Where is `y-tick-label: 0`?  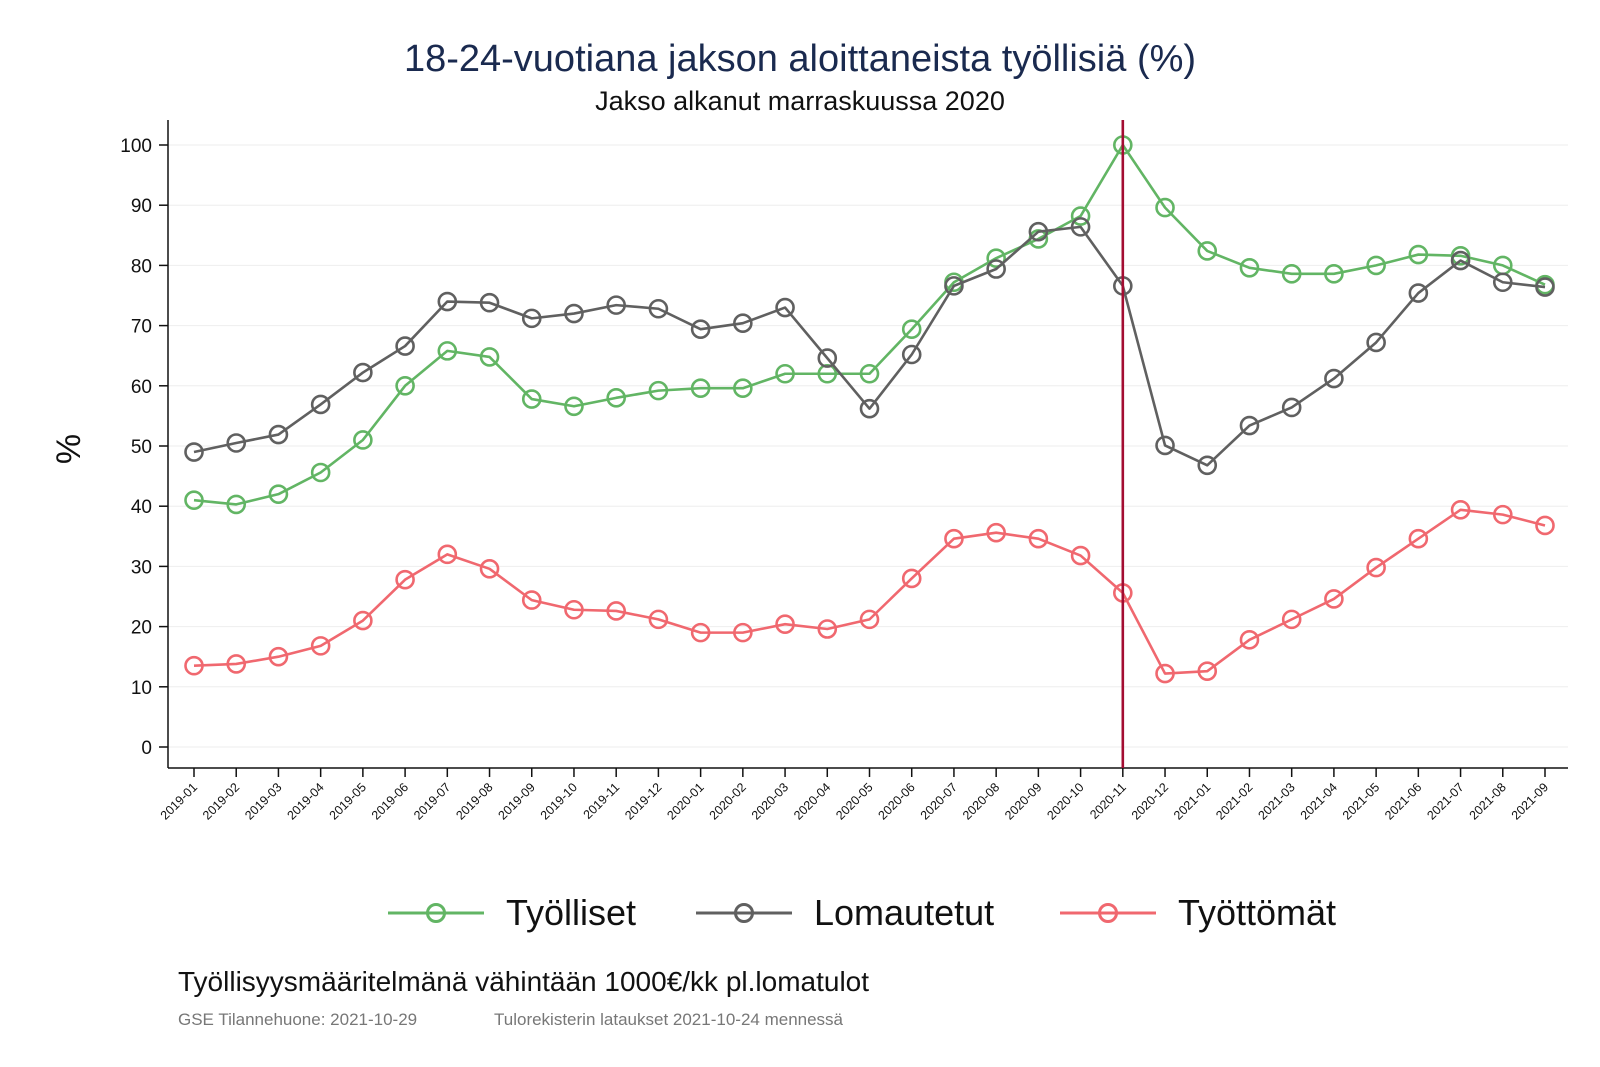 y-tick-label: 0 is located at coordinates (146, 748).